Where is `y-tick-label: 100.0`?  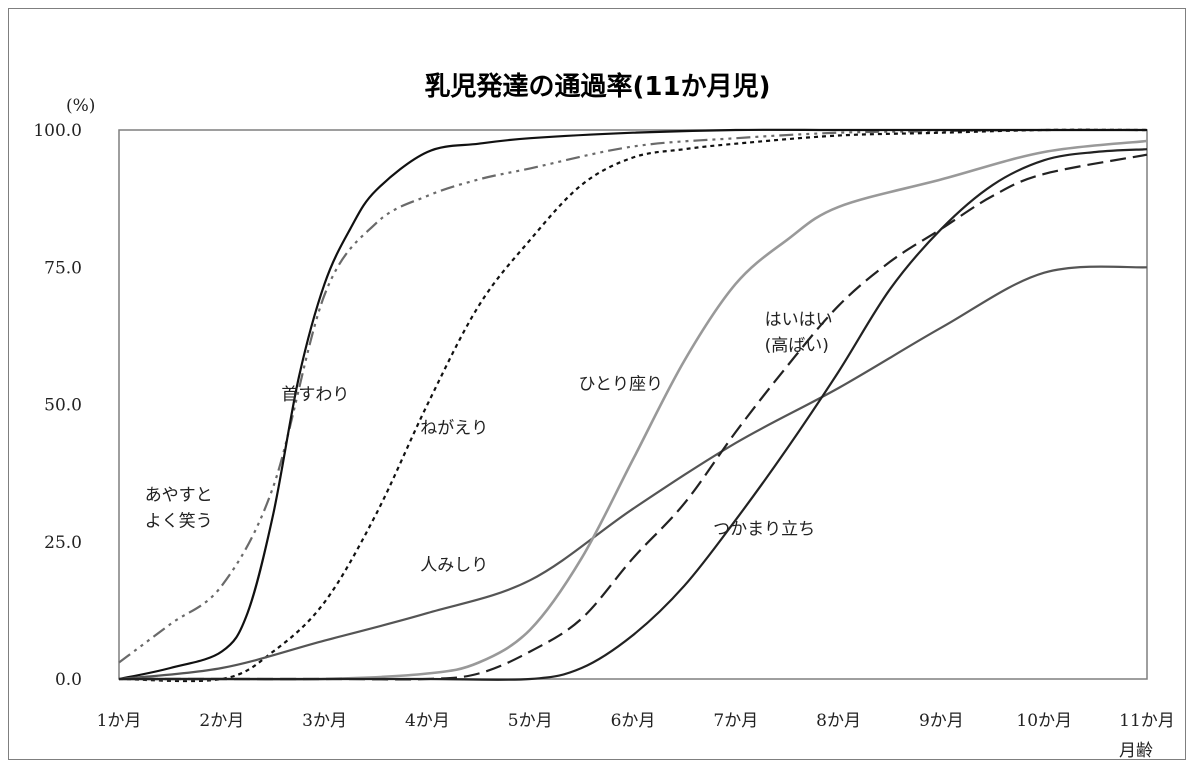
y-tick-label: 100.0 is located at coordinates (57, 131).